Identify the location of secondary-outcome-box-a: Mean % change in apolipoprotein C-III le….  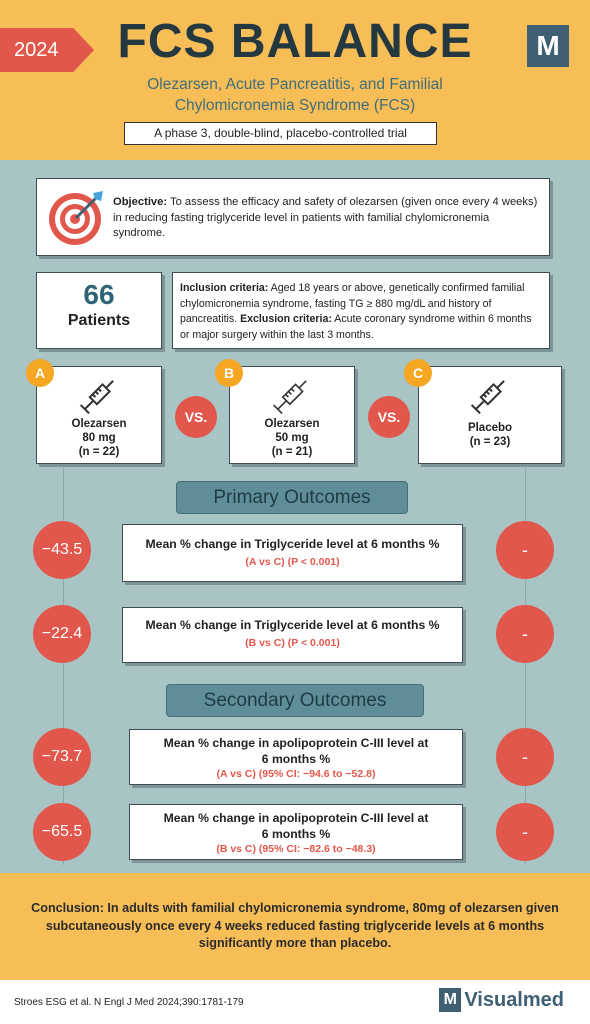
(296, 757).